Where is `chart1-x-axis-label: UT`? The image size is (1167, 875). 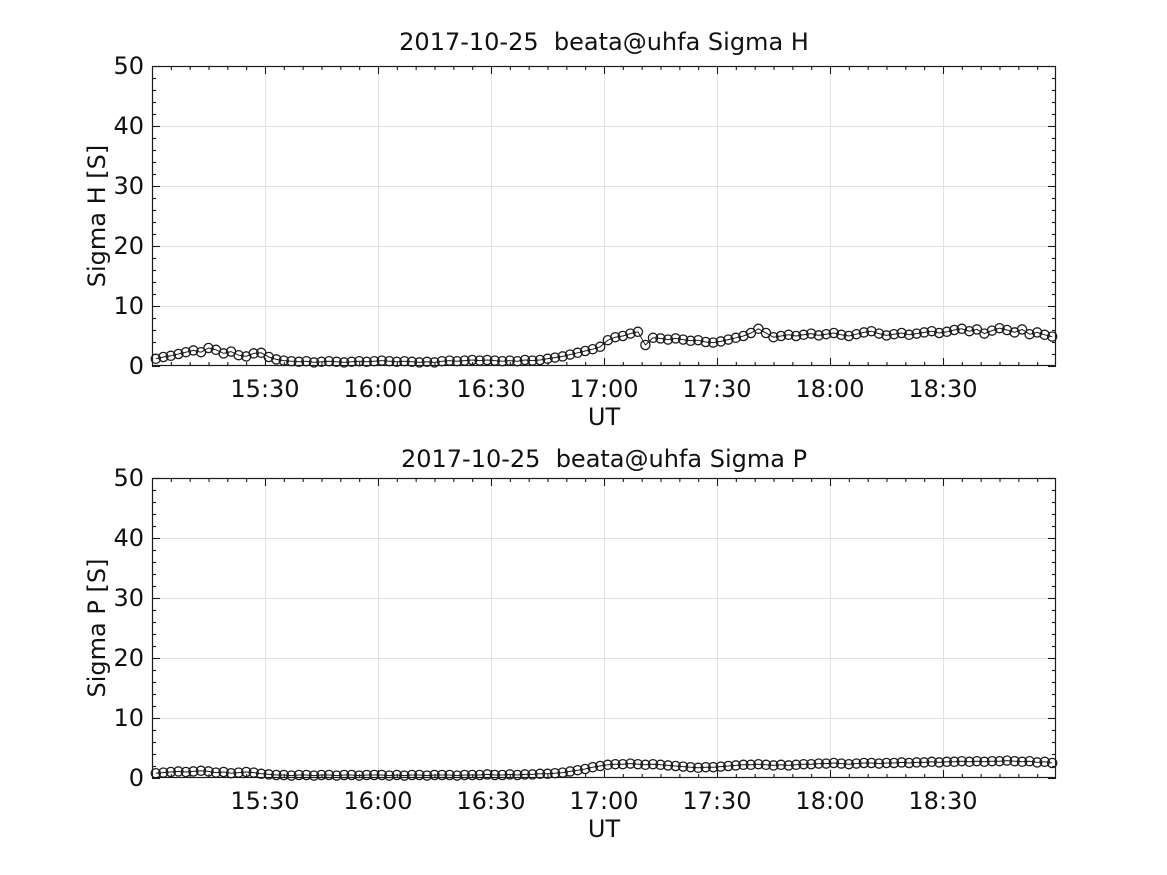
chart1-x-axis-label: UT is located at coordinates (604, 417).